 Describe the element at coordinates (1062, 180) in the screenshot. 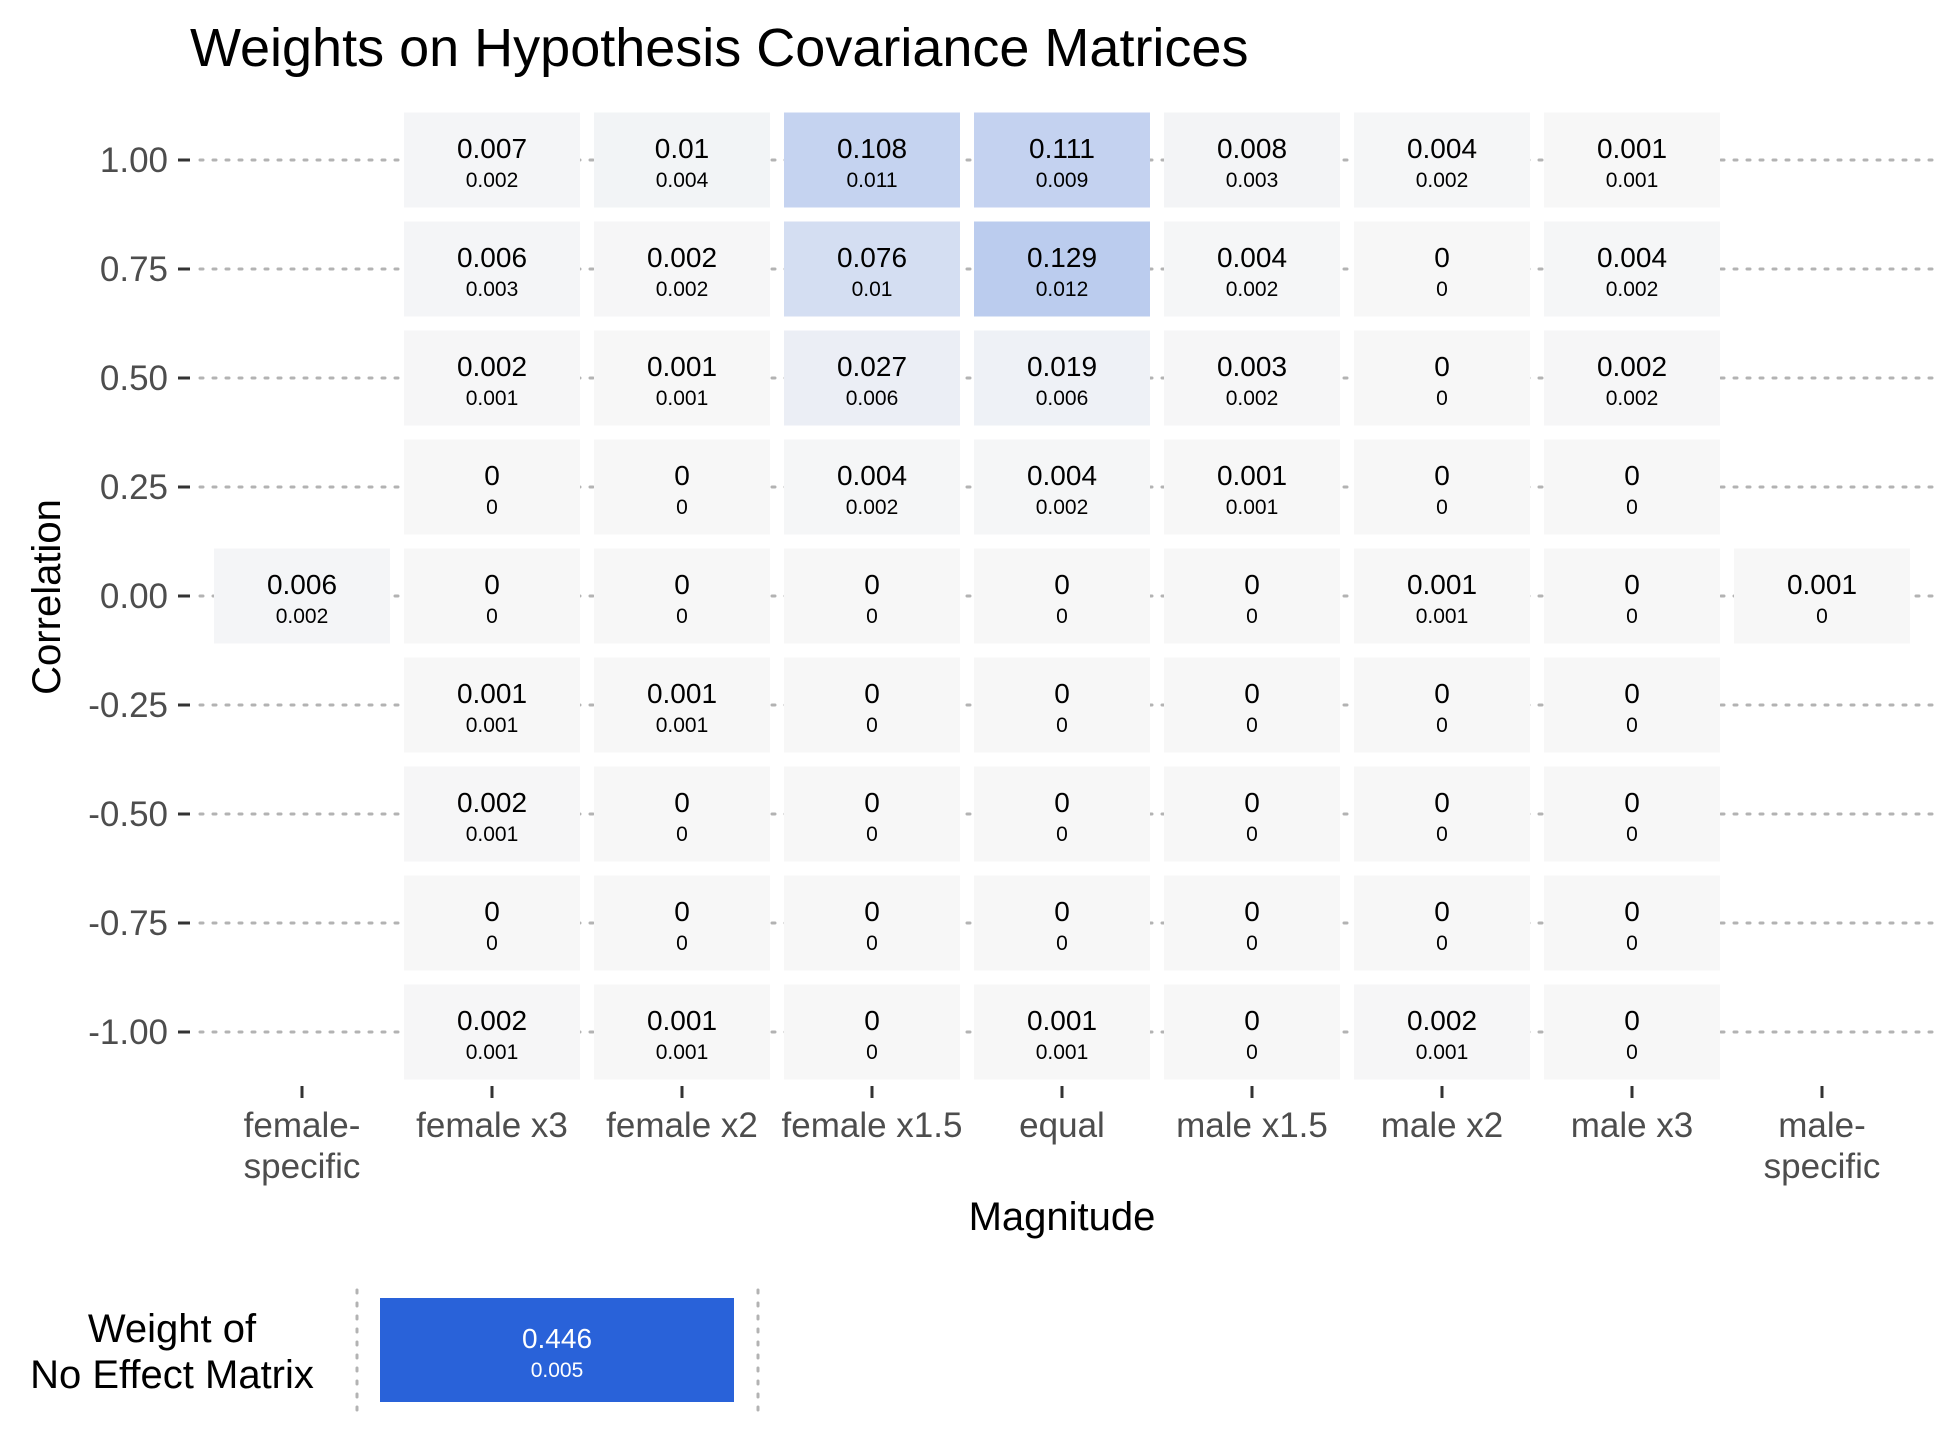

I see `cell-se-label: 0.009` at that location.